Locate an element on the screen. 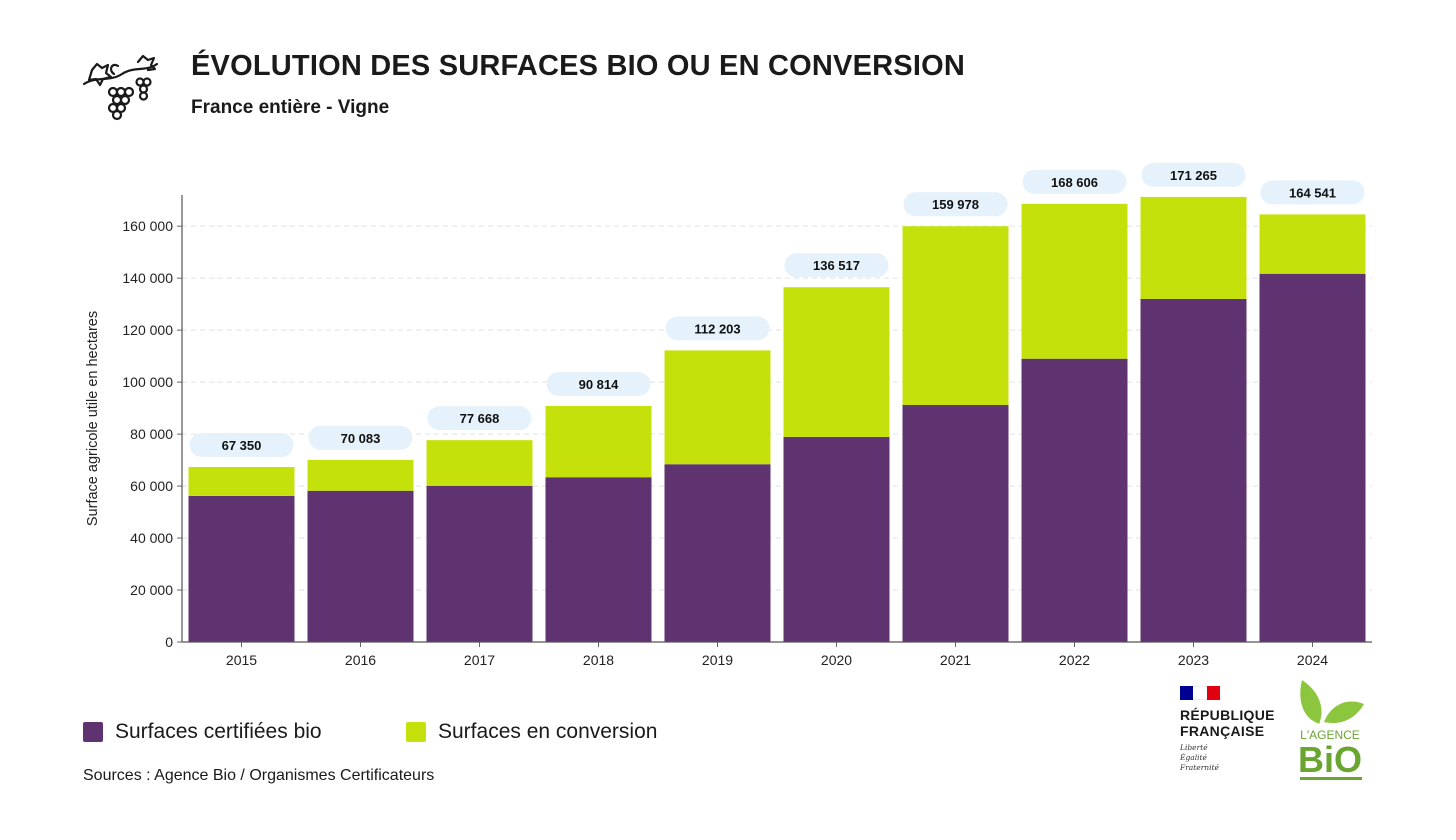 Image resolution: width=1456 pixels, height=840 pixels. total-label-2015: 67 350 is located at coordinates (242, 445).